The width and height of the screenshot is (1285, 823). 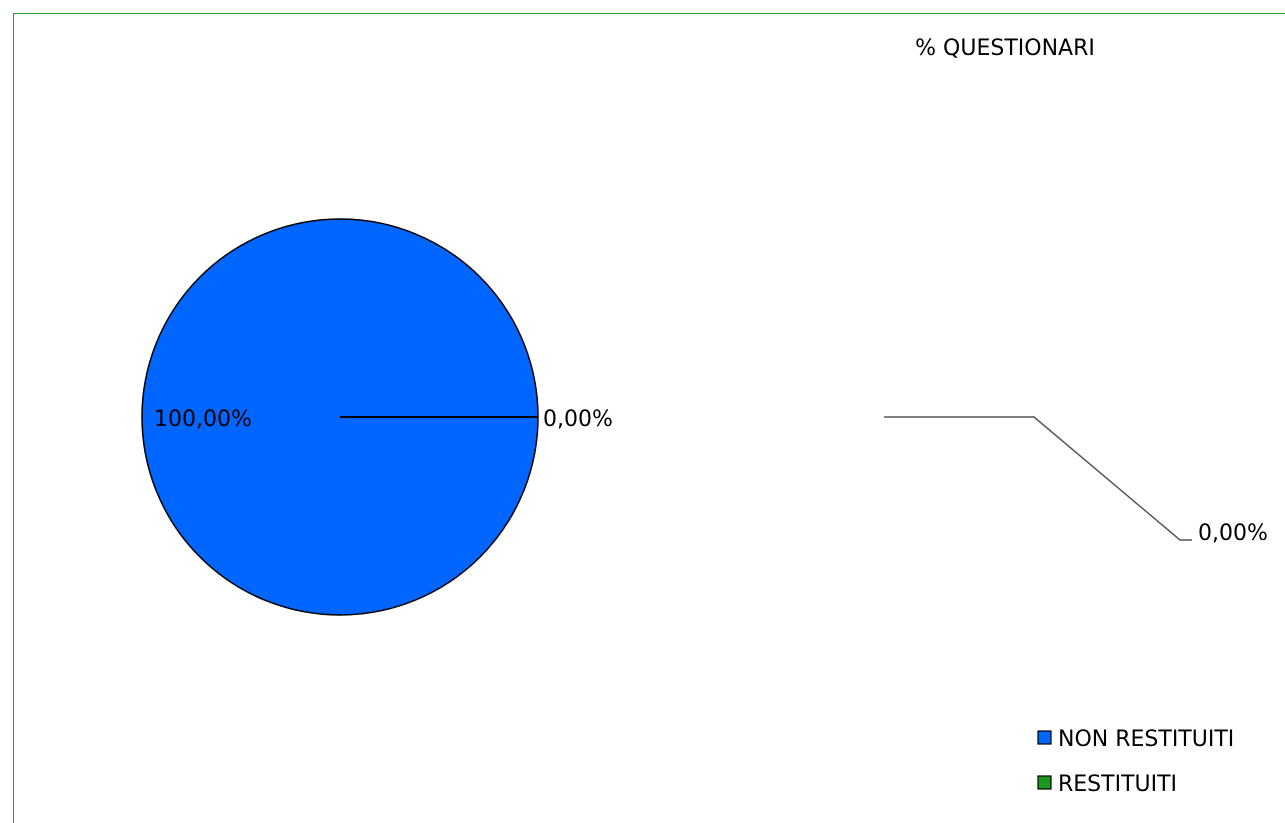 I want to click on legend-label-restituiti: RESTITUITI, so click(x=1117, y=784).